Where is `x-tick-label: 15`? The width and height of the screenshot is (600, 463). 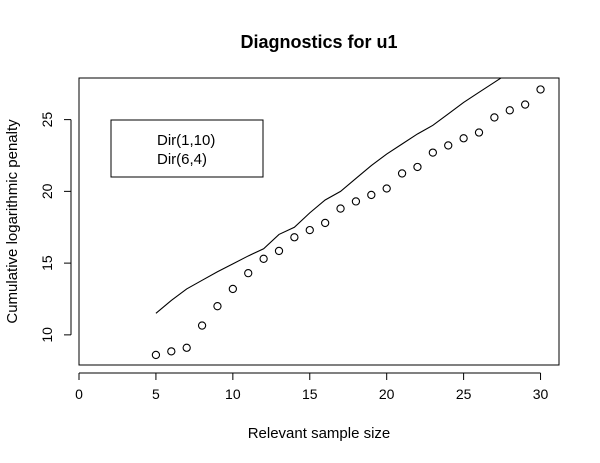 x-tick-label: 15 is located at coordinates (310, 394).